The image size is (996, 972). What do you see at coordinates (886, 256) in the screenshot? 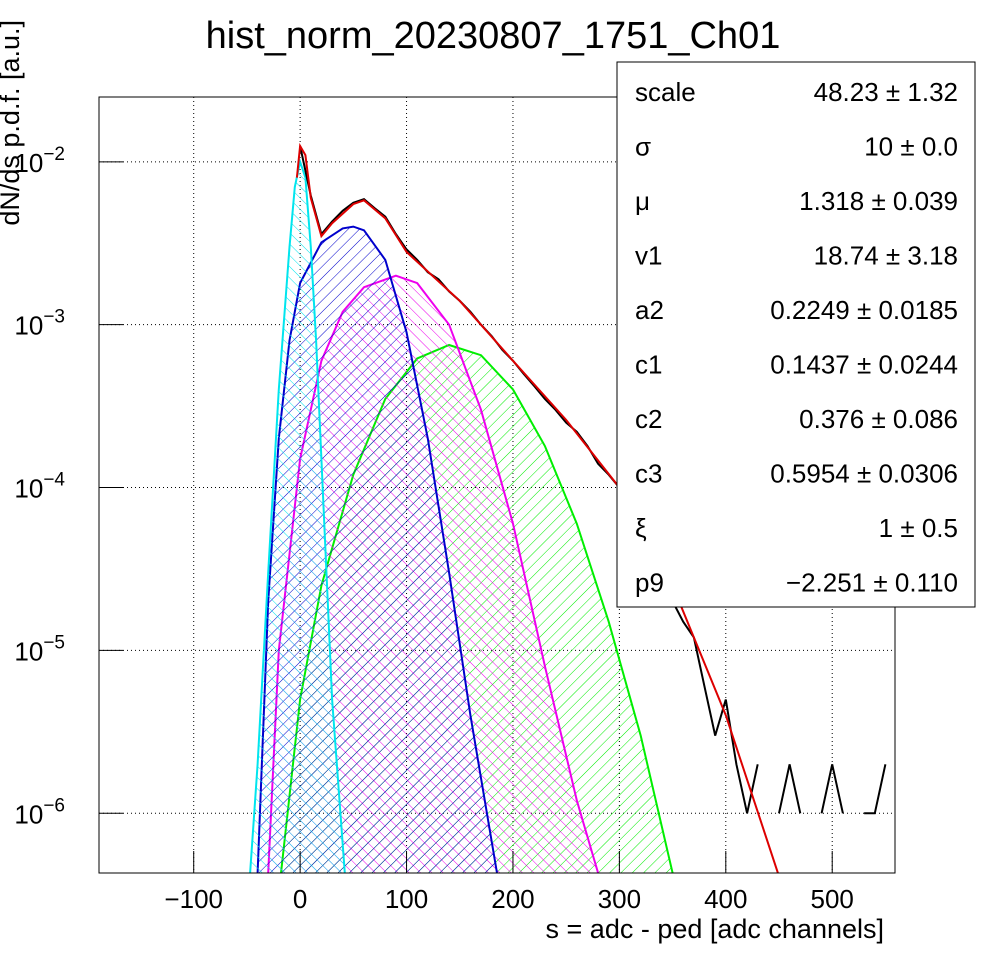
I see `stat-value: 18.74 ± 3.18` at bounding box center [886, 256].